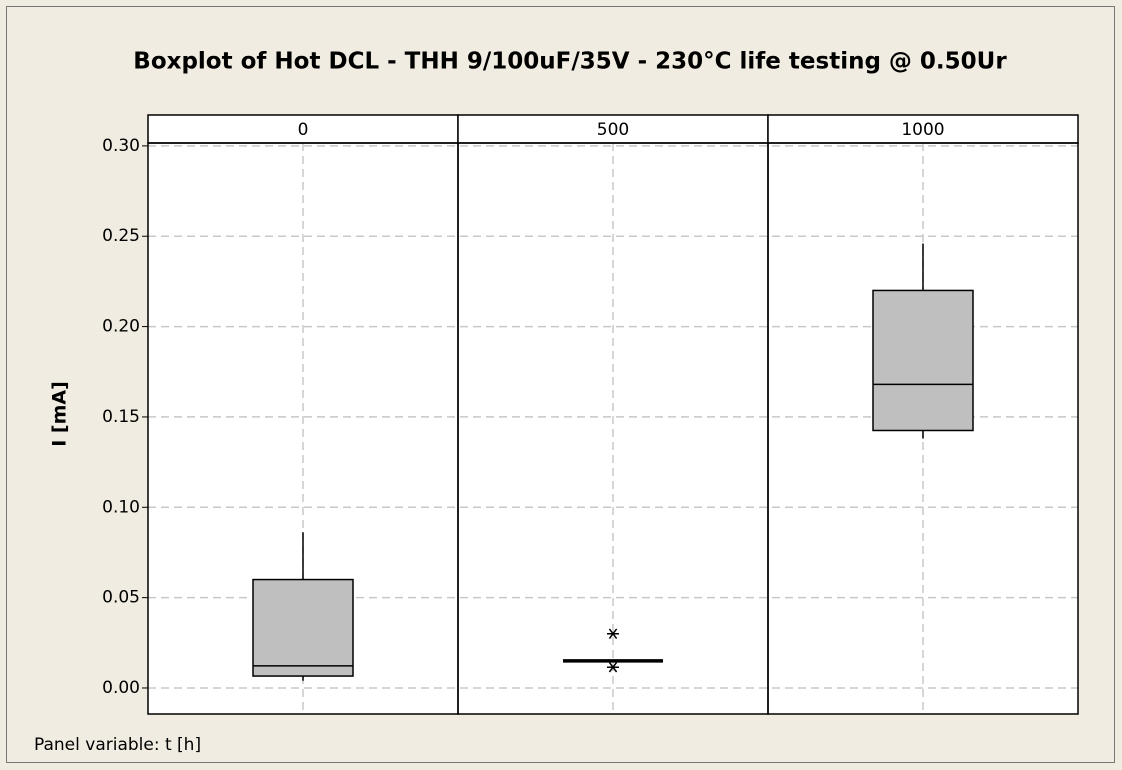  Describe the element at coordinates (121, 146) in the screenshot. I see `y-tick-label: 0.30` at that location.